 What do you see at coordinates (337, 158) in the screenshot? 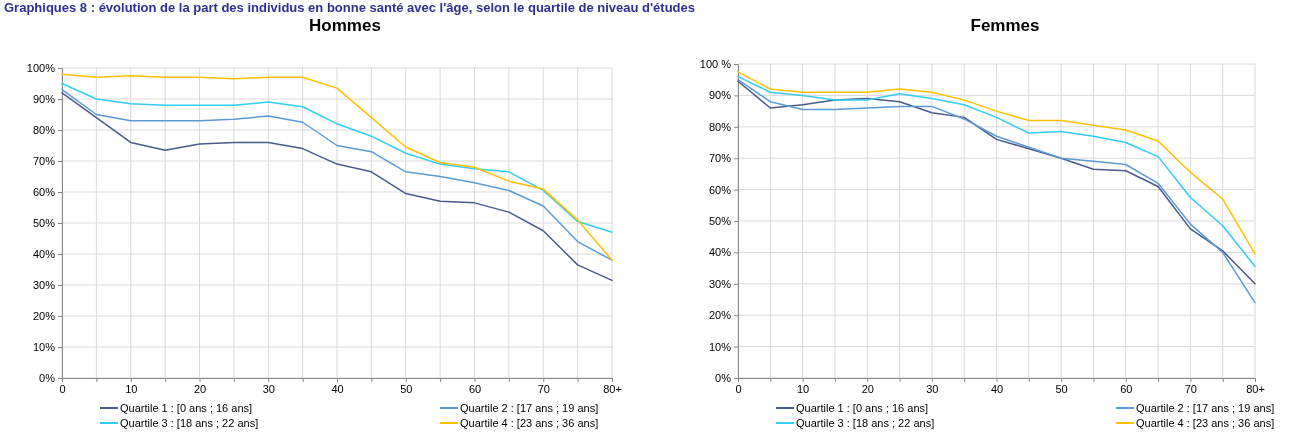
I see `line-series` at bounding box center [337, 158].